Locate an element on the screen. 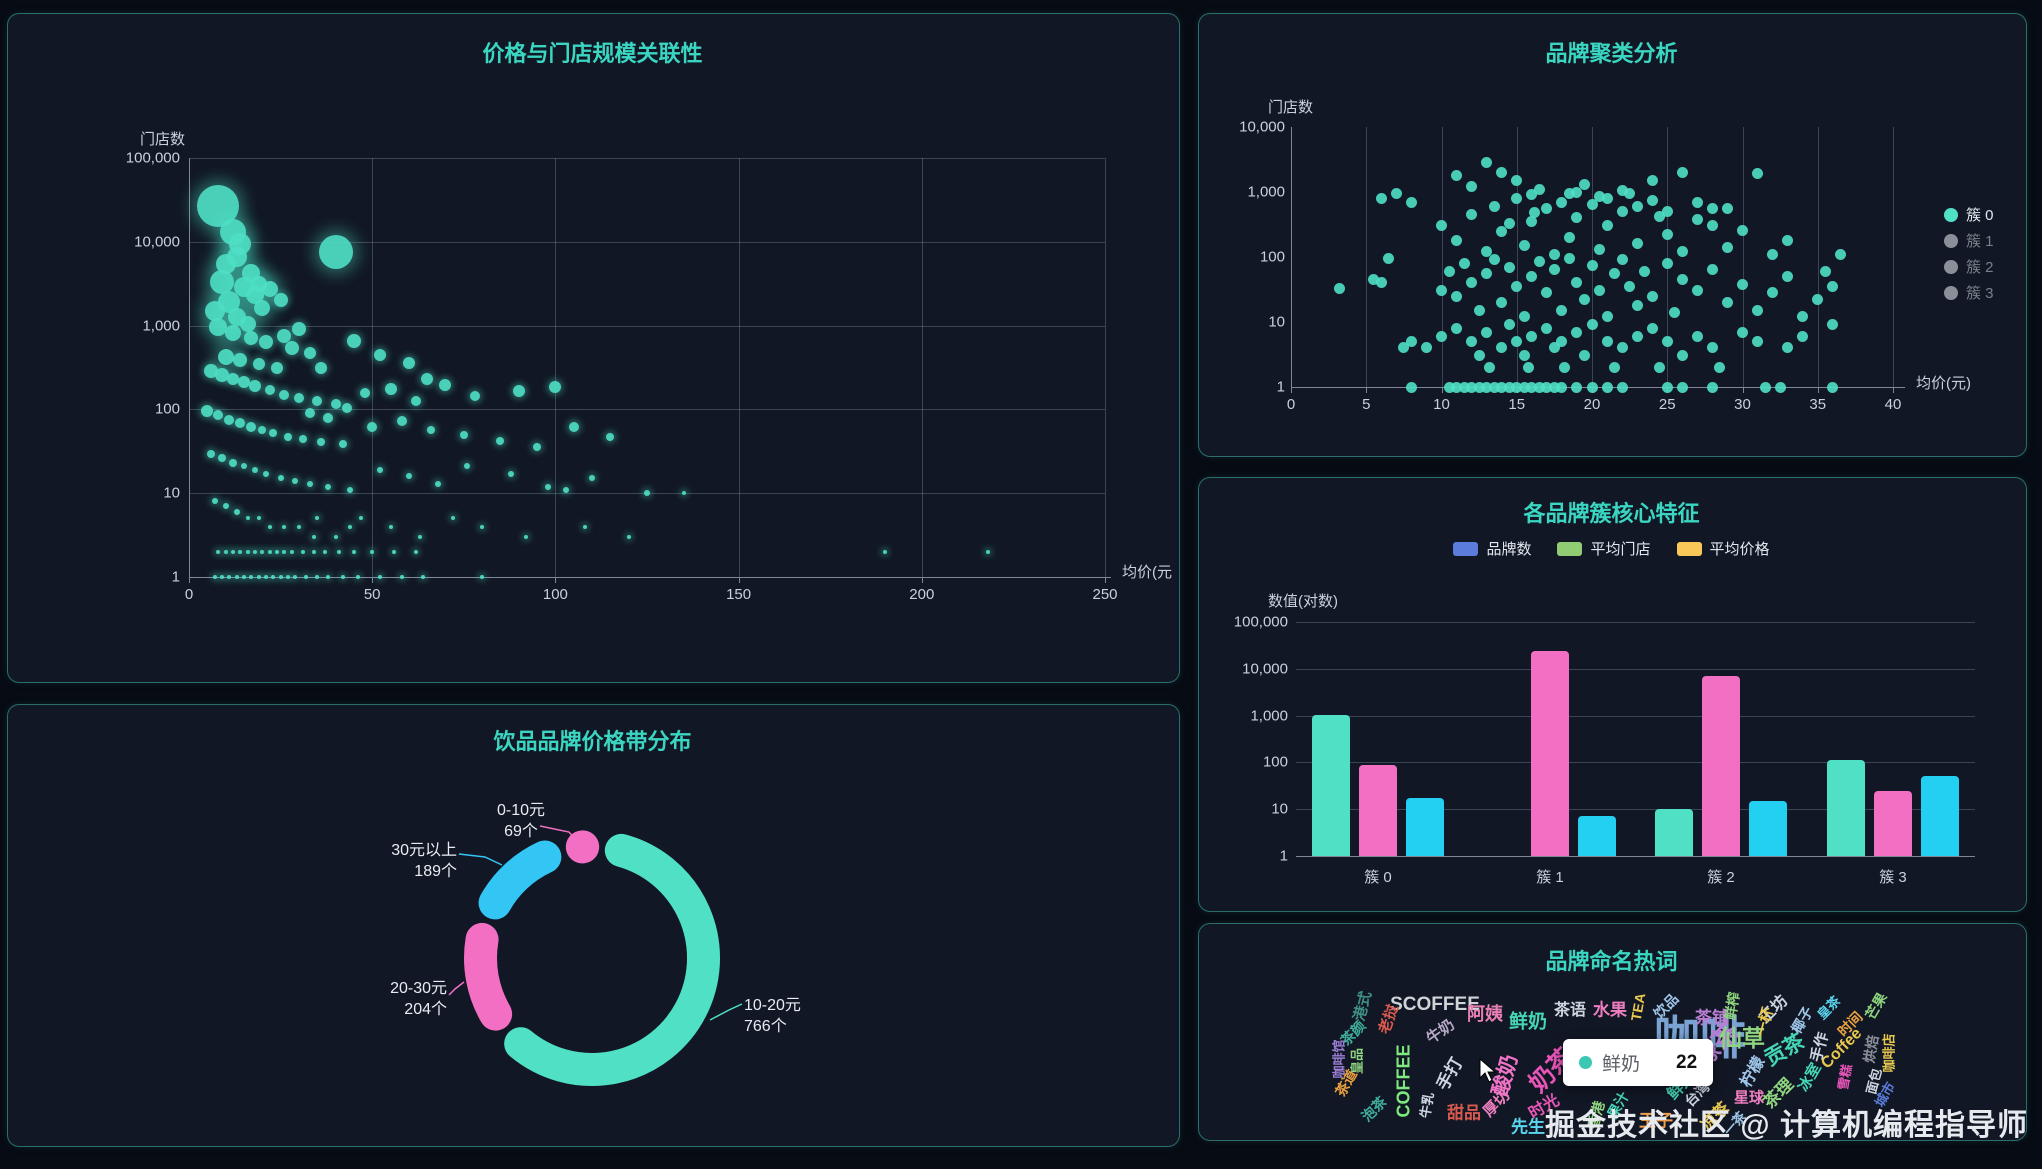 This screenshot has width=2042, height=1169. donut-slice-10-20元 is located at coordinates (612, 959).